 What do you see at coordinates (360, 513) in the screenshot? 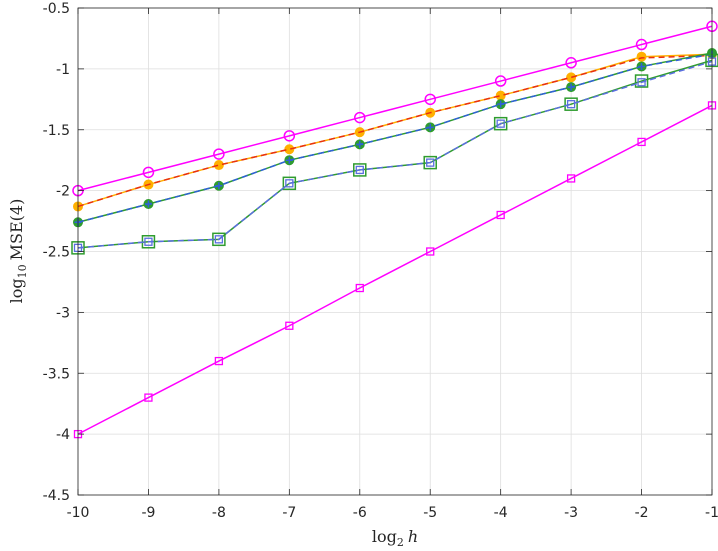
I see `x-tick-label: -6` at bounding box center [360, 513].